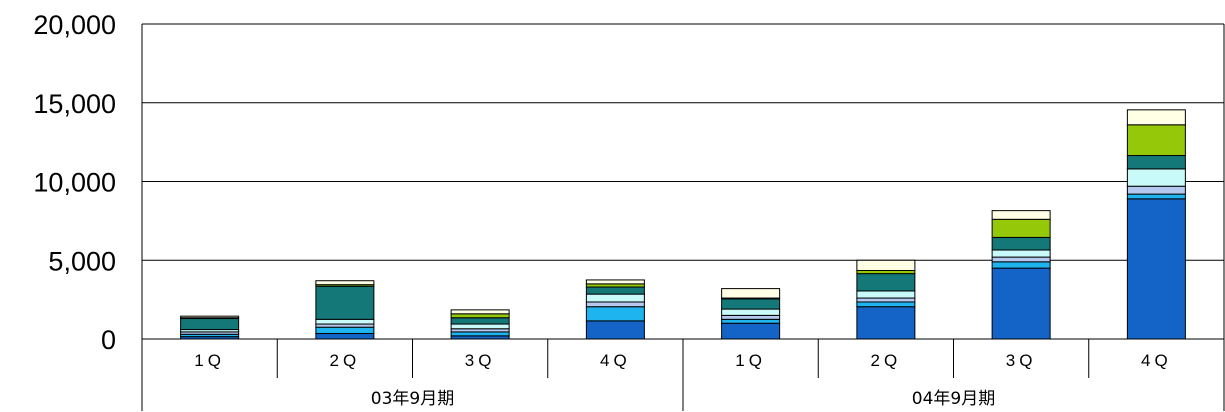 This screenshot has width=1225, height=412. I want to click on y-tick-label: 0, so click(108, 340).